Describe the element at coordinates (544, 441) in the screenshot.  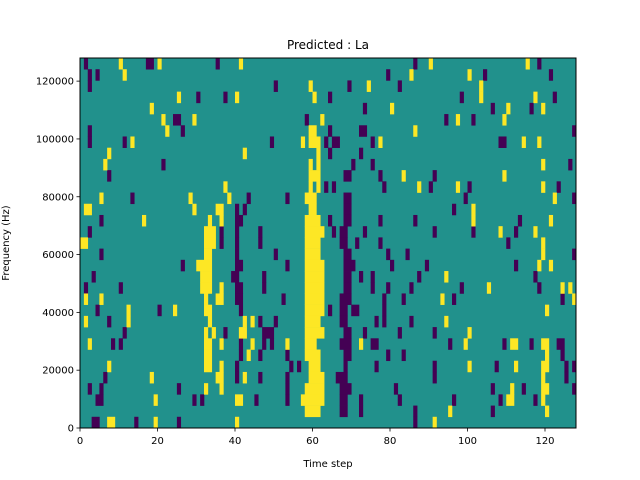
I see `x-tick-label: 120` at that location.